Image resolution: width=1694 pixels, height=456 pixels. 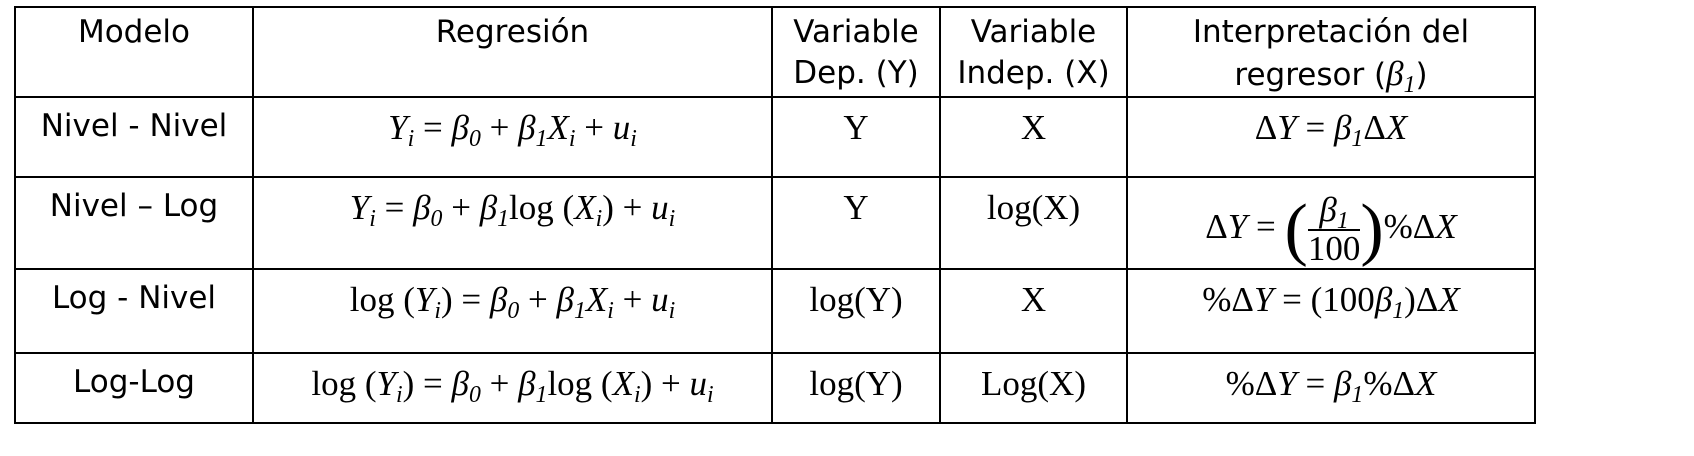 What do you see at coordinates (512, 223) in the screenshot?
I see `cell-regresion: Yi = β0 + β1log (Xi) + ui` at bounding box center [512, 223].